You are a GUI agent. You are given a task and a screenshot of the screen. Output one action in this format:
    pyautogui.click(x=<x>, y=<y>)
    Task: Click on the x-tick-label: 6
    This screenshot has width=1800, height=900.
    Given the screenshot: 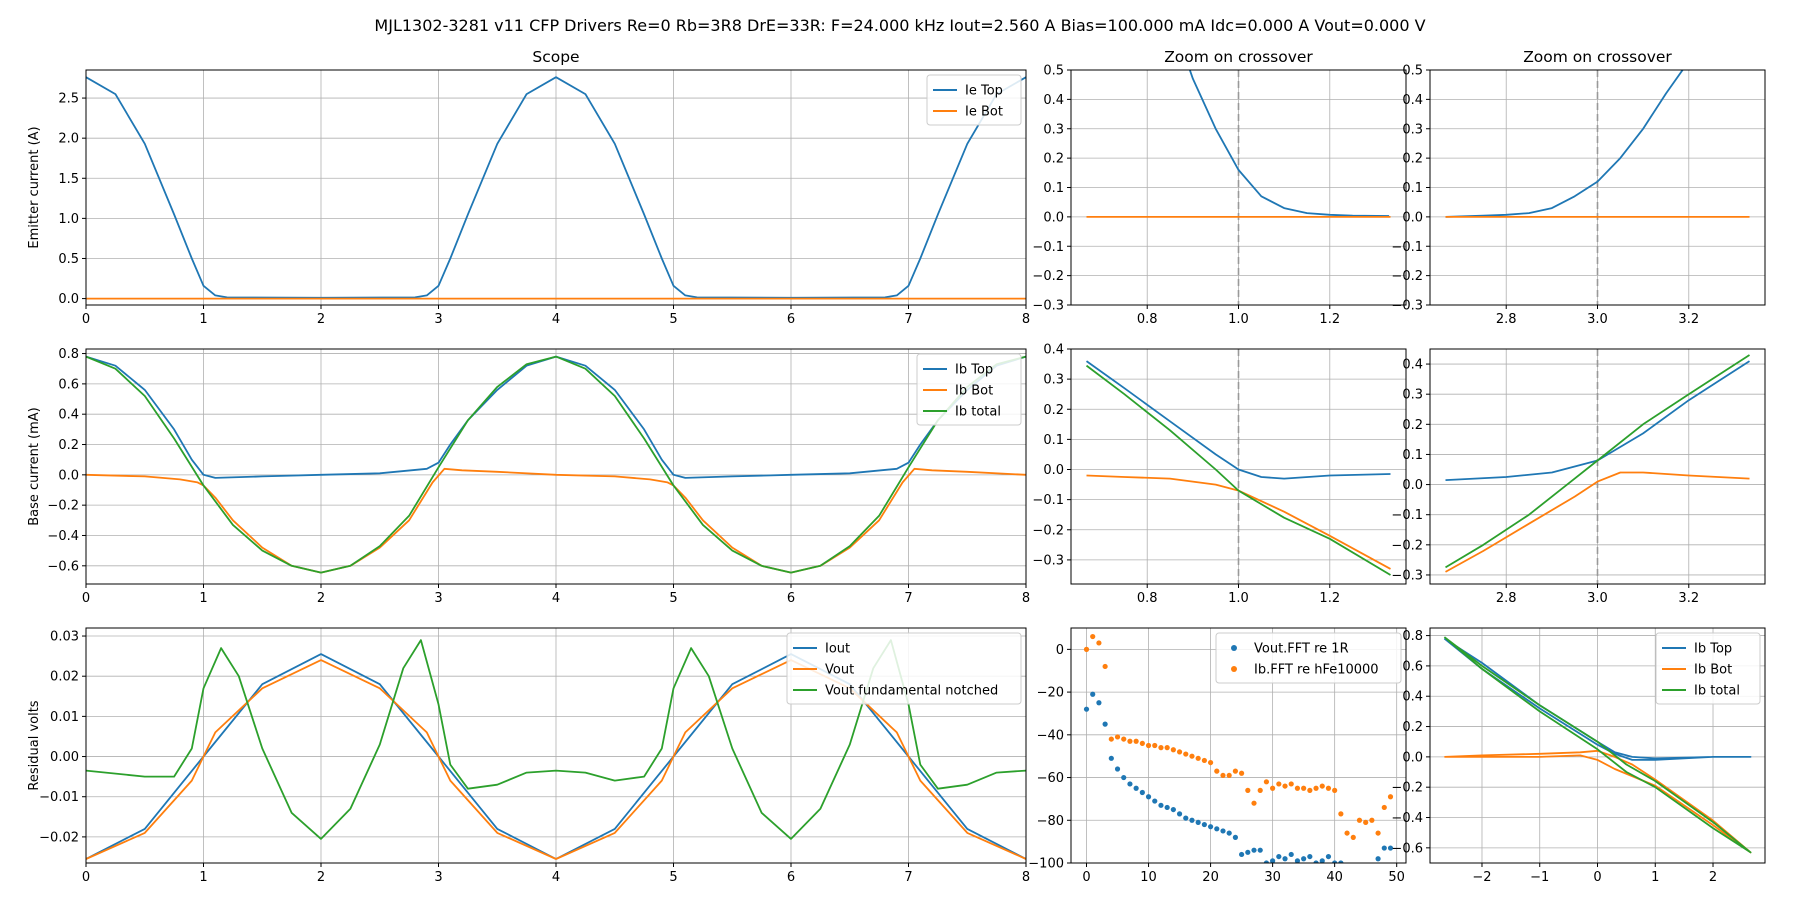 What is the action you would take?
    pyautogui.click(x=791, y=319)
    